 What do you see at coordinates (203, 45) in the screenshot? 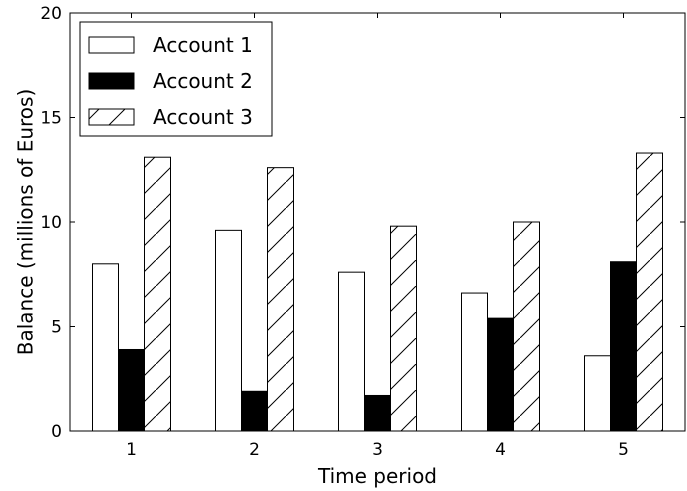
I see `legend-label-account-1: Account 1` at bounding box center [203, 45].